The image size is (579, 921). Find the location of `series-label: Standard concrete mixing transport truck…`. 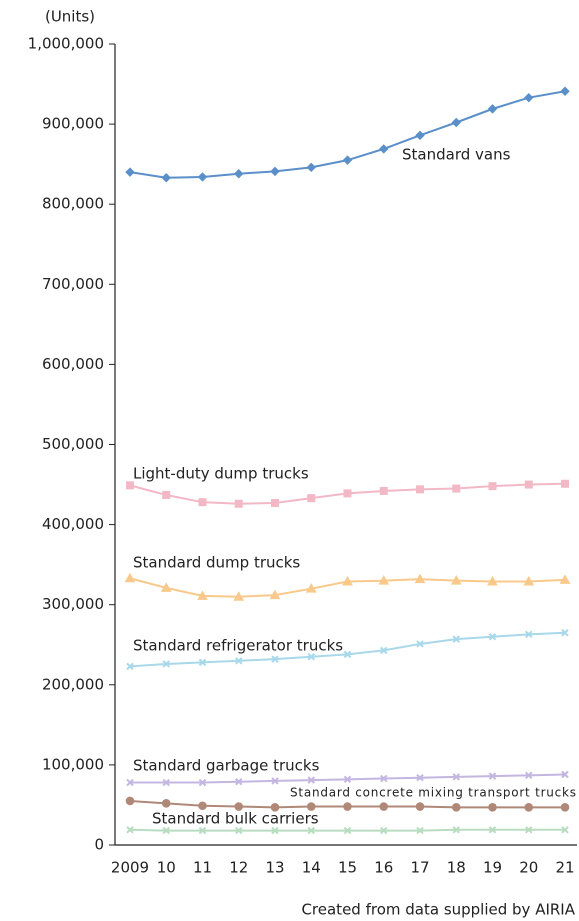

series-label: Standard concrete mixing transport truck… is located at coordinates (433, 793).